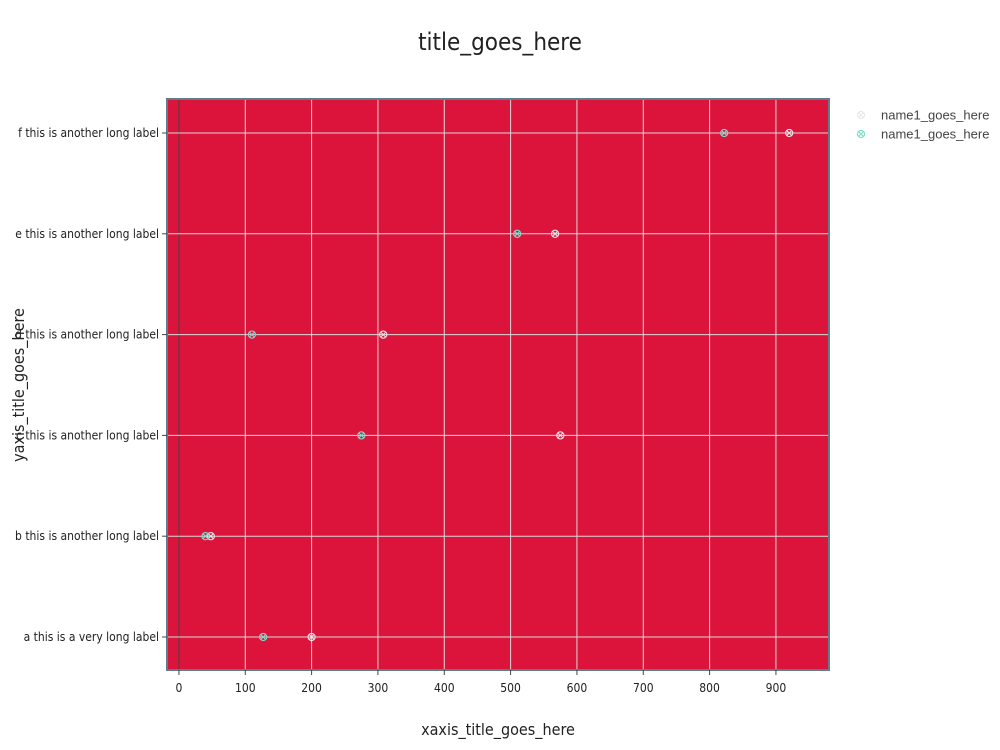 The width and height of the screenshot is (1000, 750). Describe the element at coordinates (481, 682) in the screenshot. I see `x-axis-ticks: 0 100 200 300 400 500 600 700 800 900` at that location.